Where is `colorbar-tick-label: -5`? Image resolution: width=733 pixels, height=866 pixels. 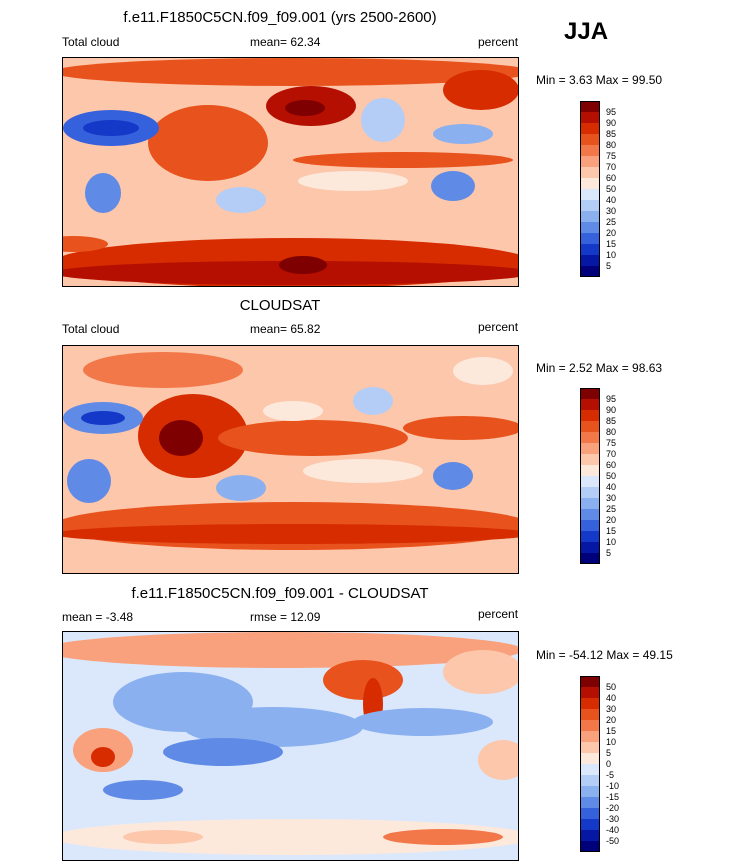 colorbar-tick-label: -5 is located at coordinates (610, 775).